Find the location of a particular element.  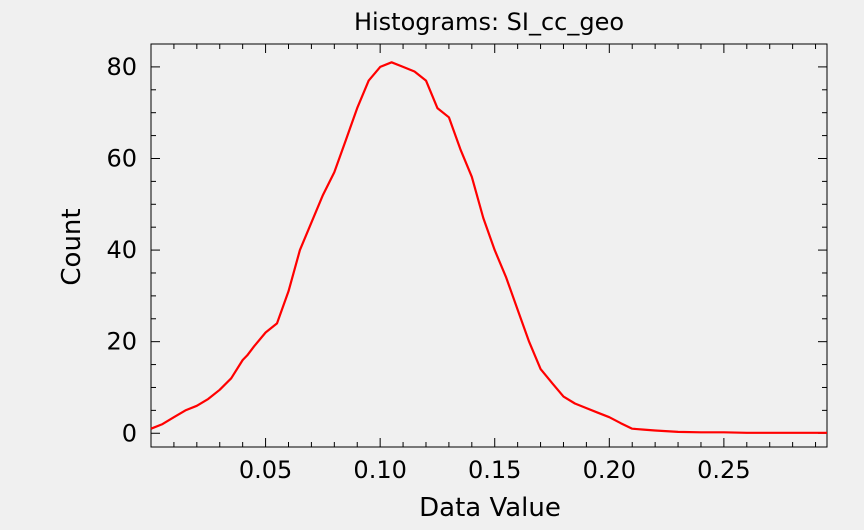

y-axis-tick-labels: 0 20 40 60 80 is located at coordinates (121, 250).